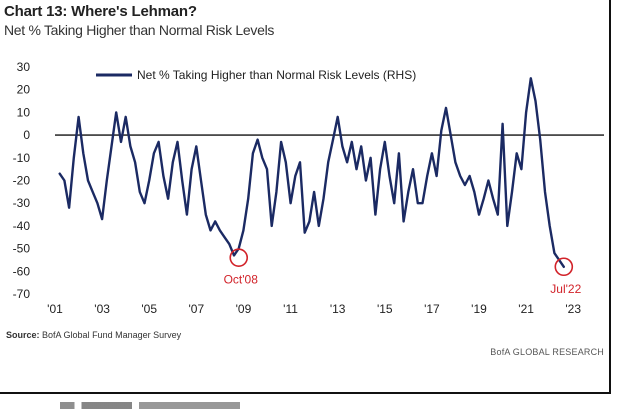 The height and width of the screenshot is (409, 624). What do you see at coordinates (55, 309) in the screenshot?
I see `x-tick-label: '01` at bounding box center [55, 309].